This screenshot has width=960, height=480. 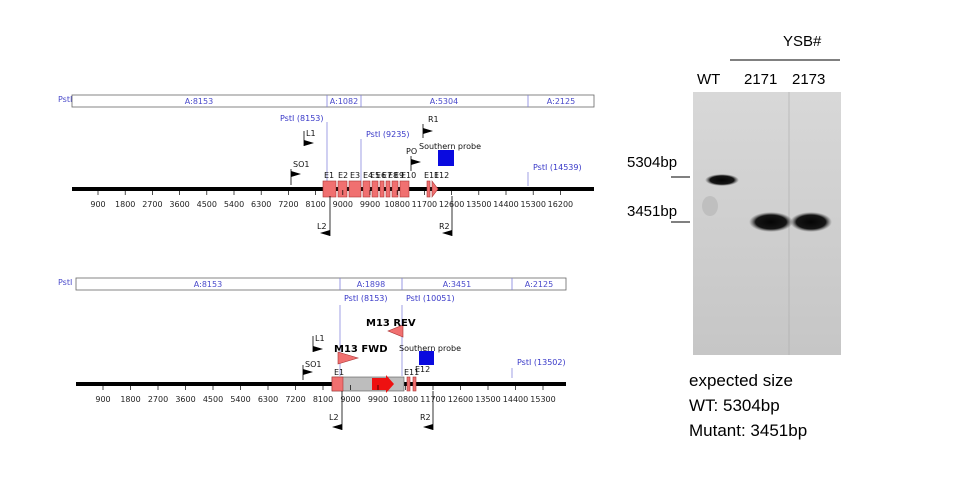 I want to click on mut-exon-label: E11, so click(x=411, y=372).